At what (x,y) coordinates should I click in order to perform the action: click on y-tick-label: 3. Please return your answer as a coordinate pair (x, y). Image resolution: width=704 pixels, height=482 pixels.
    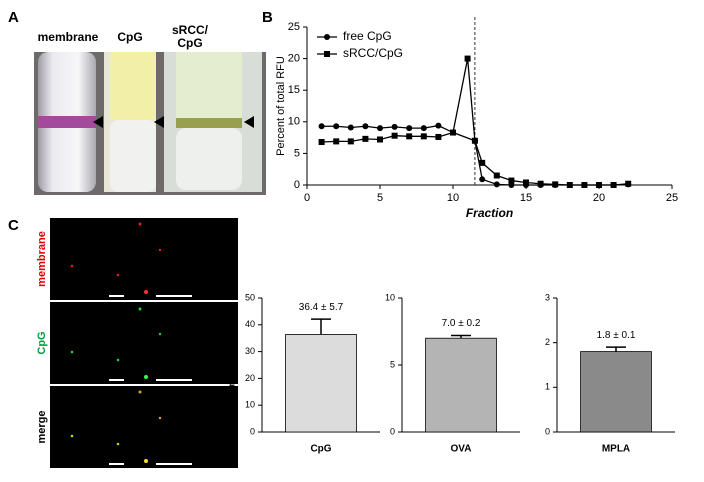
    Looking at the image, I should click on (547, 297).